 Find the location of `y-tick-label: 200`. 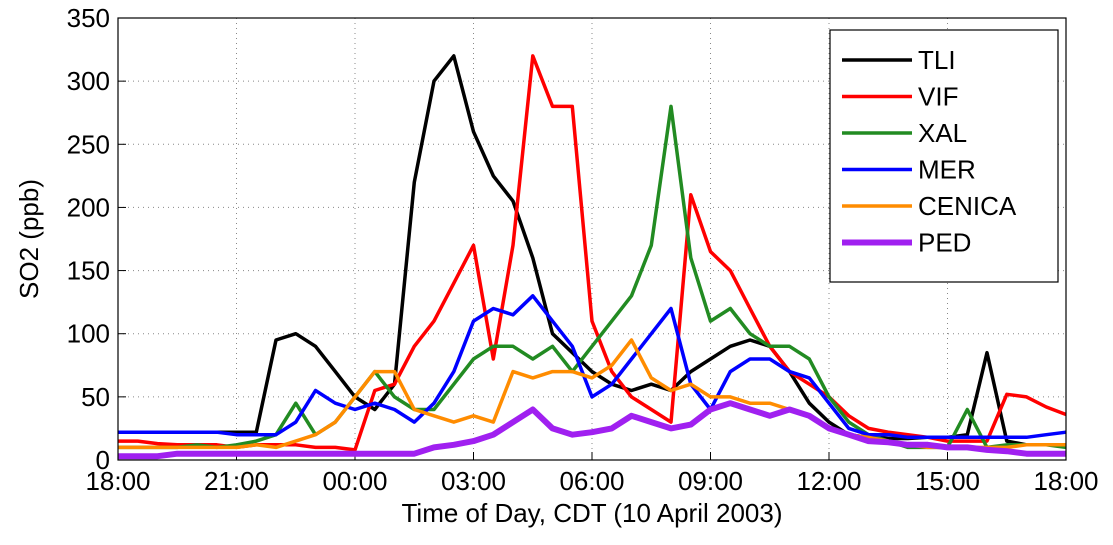

y-tick-label: 200 is located at coordinates (88, 207).